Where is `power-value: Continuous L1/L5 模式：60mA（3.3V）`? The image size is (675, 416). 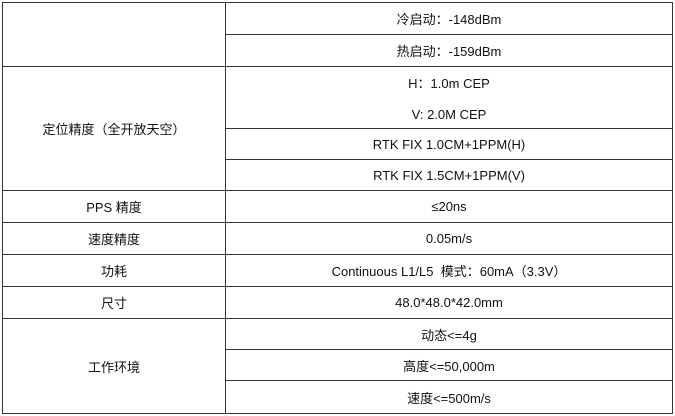 power-value: Continuous L1/L5 模式：60mA（3.3V） is located at coordinates (449, 271).